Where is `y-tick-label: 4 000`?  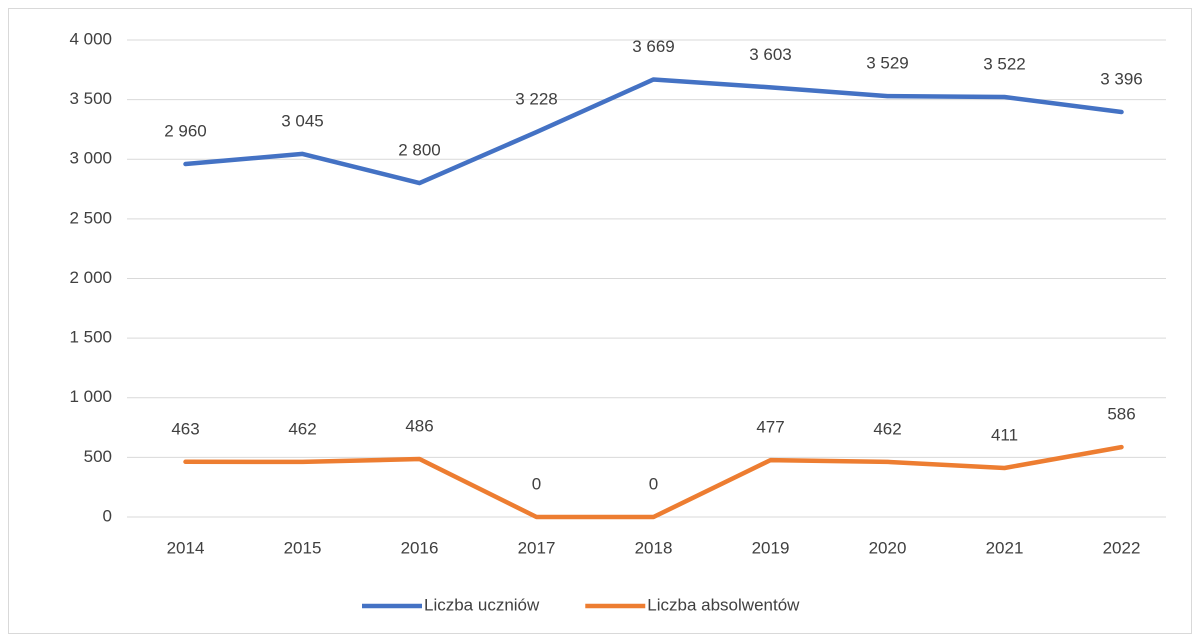 y-tick-label: 4 000 is located at coordinates (90, 38).